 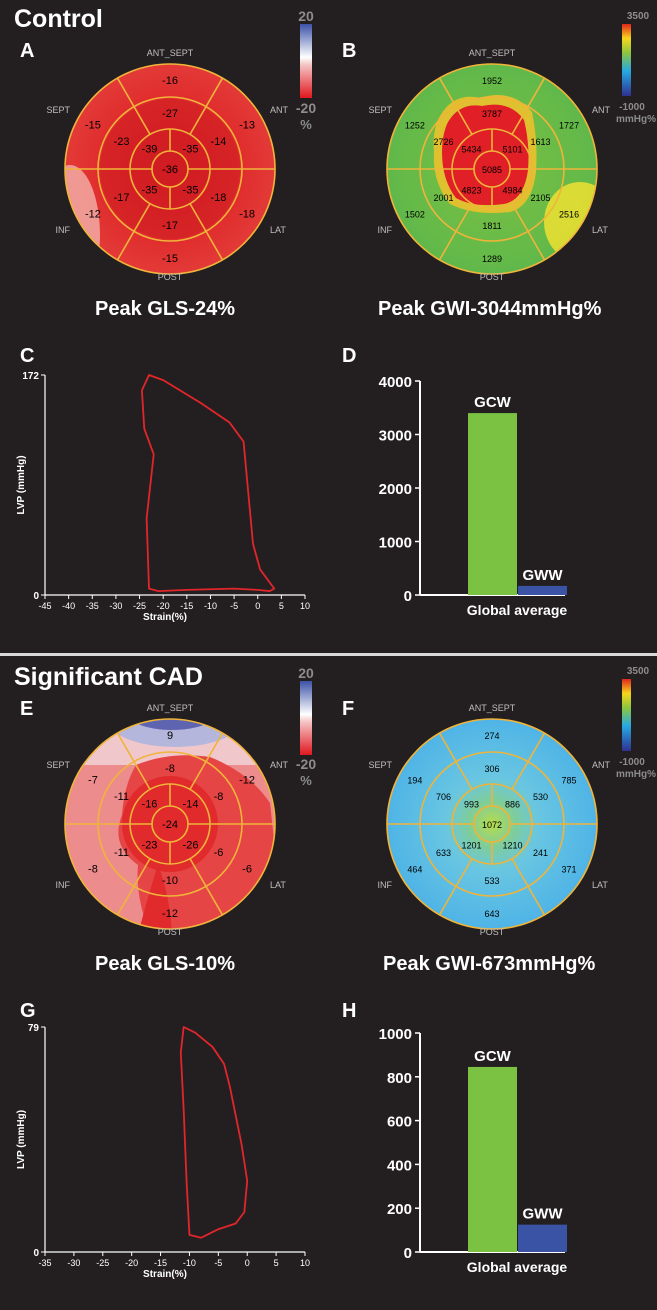 I want to click on y-tick-label: 600, so click(x=399, y=1122).